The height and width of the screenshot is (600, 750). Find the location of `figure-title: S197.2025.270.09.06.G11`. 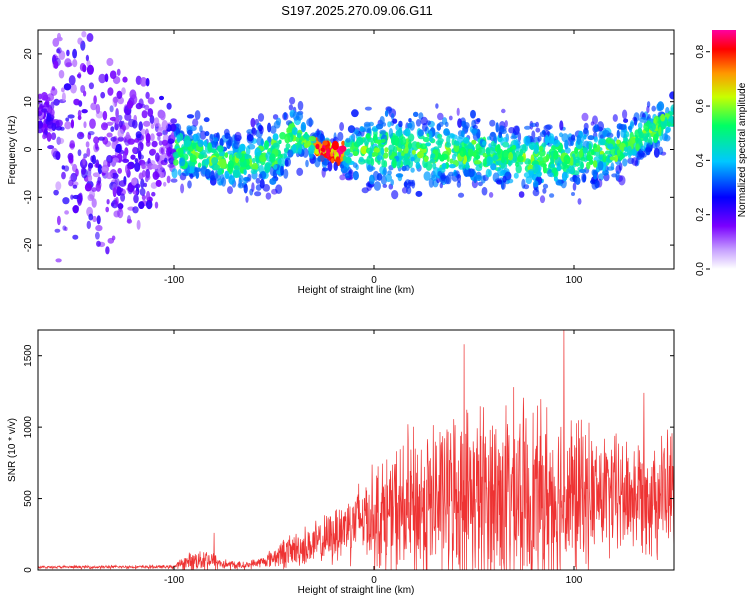

figure-title: S197.2025.270.09.06.G11 is located at coordinates (357, 10).